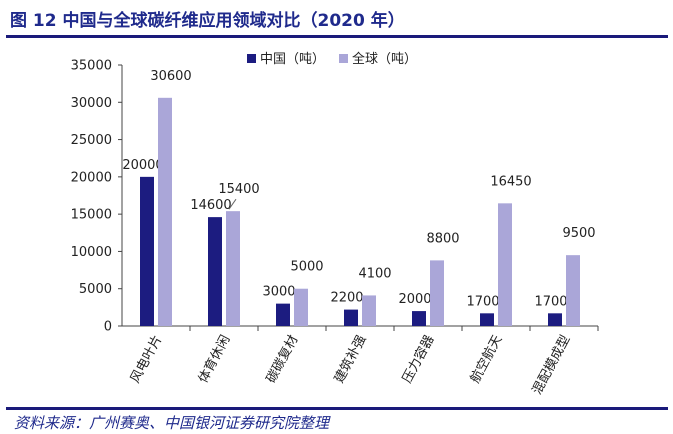 The width and height of the screenshot is (673, 434). I want to click on legend-label: 中国（吨）, so click(292, 59).